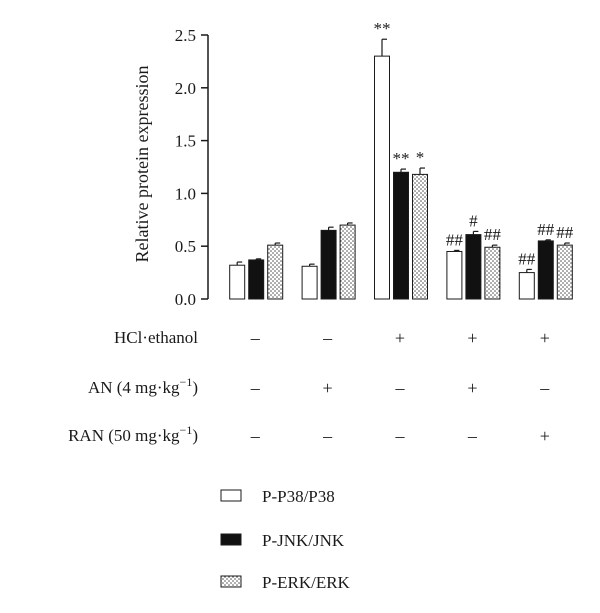  I want to click on legend-label: P-P38/P38, so click(298, 496).